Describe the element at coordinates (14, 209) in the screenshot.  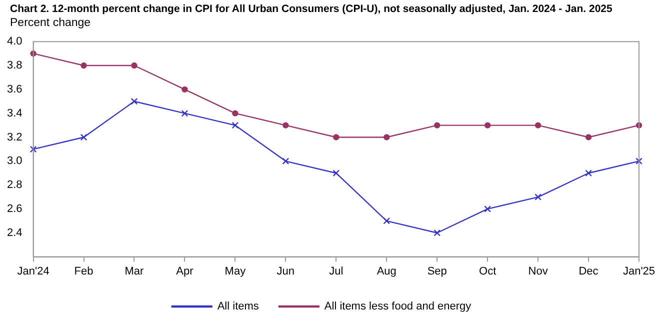
I see `y-tick-label: 2.6` at that location.